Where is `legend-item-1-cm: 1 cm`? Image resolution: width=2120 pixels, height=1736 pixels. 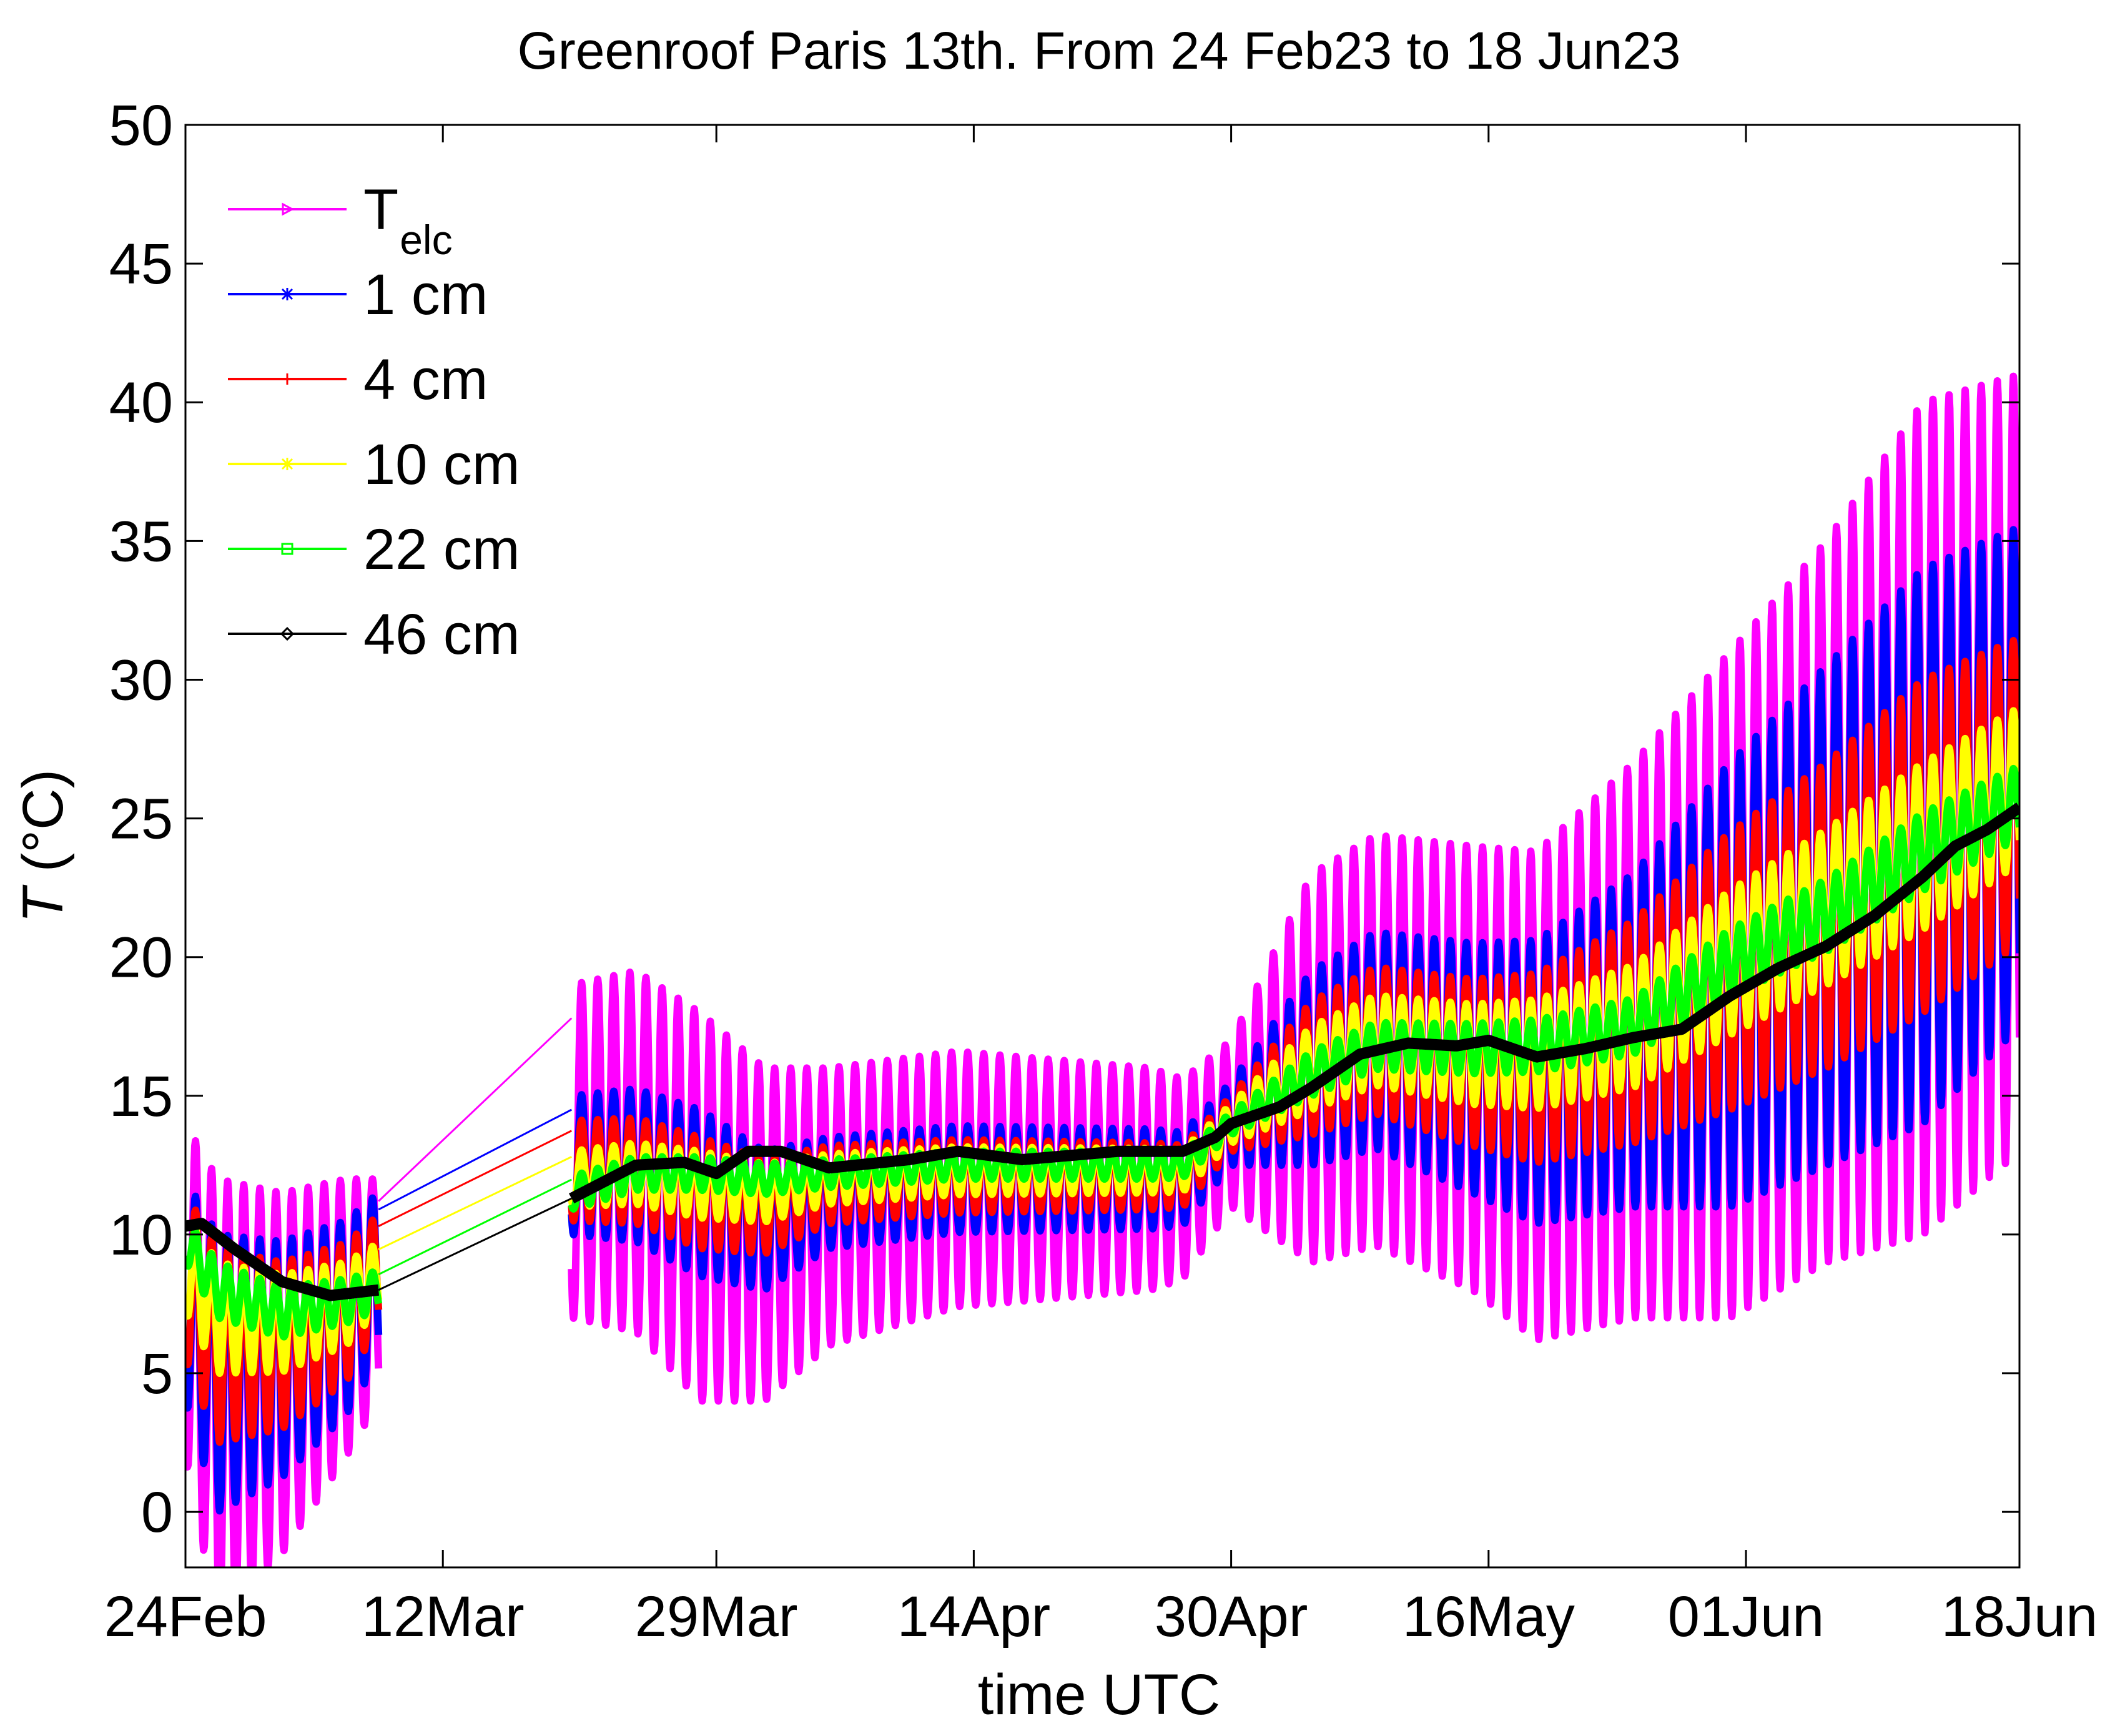 legend-item-1-cm: 1 cm is located at coordinates (358, 295).